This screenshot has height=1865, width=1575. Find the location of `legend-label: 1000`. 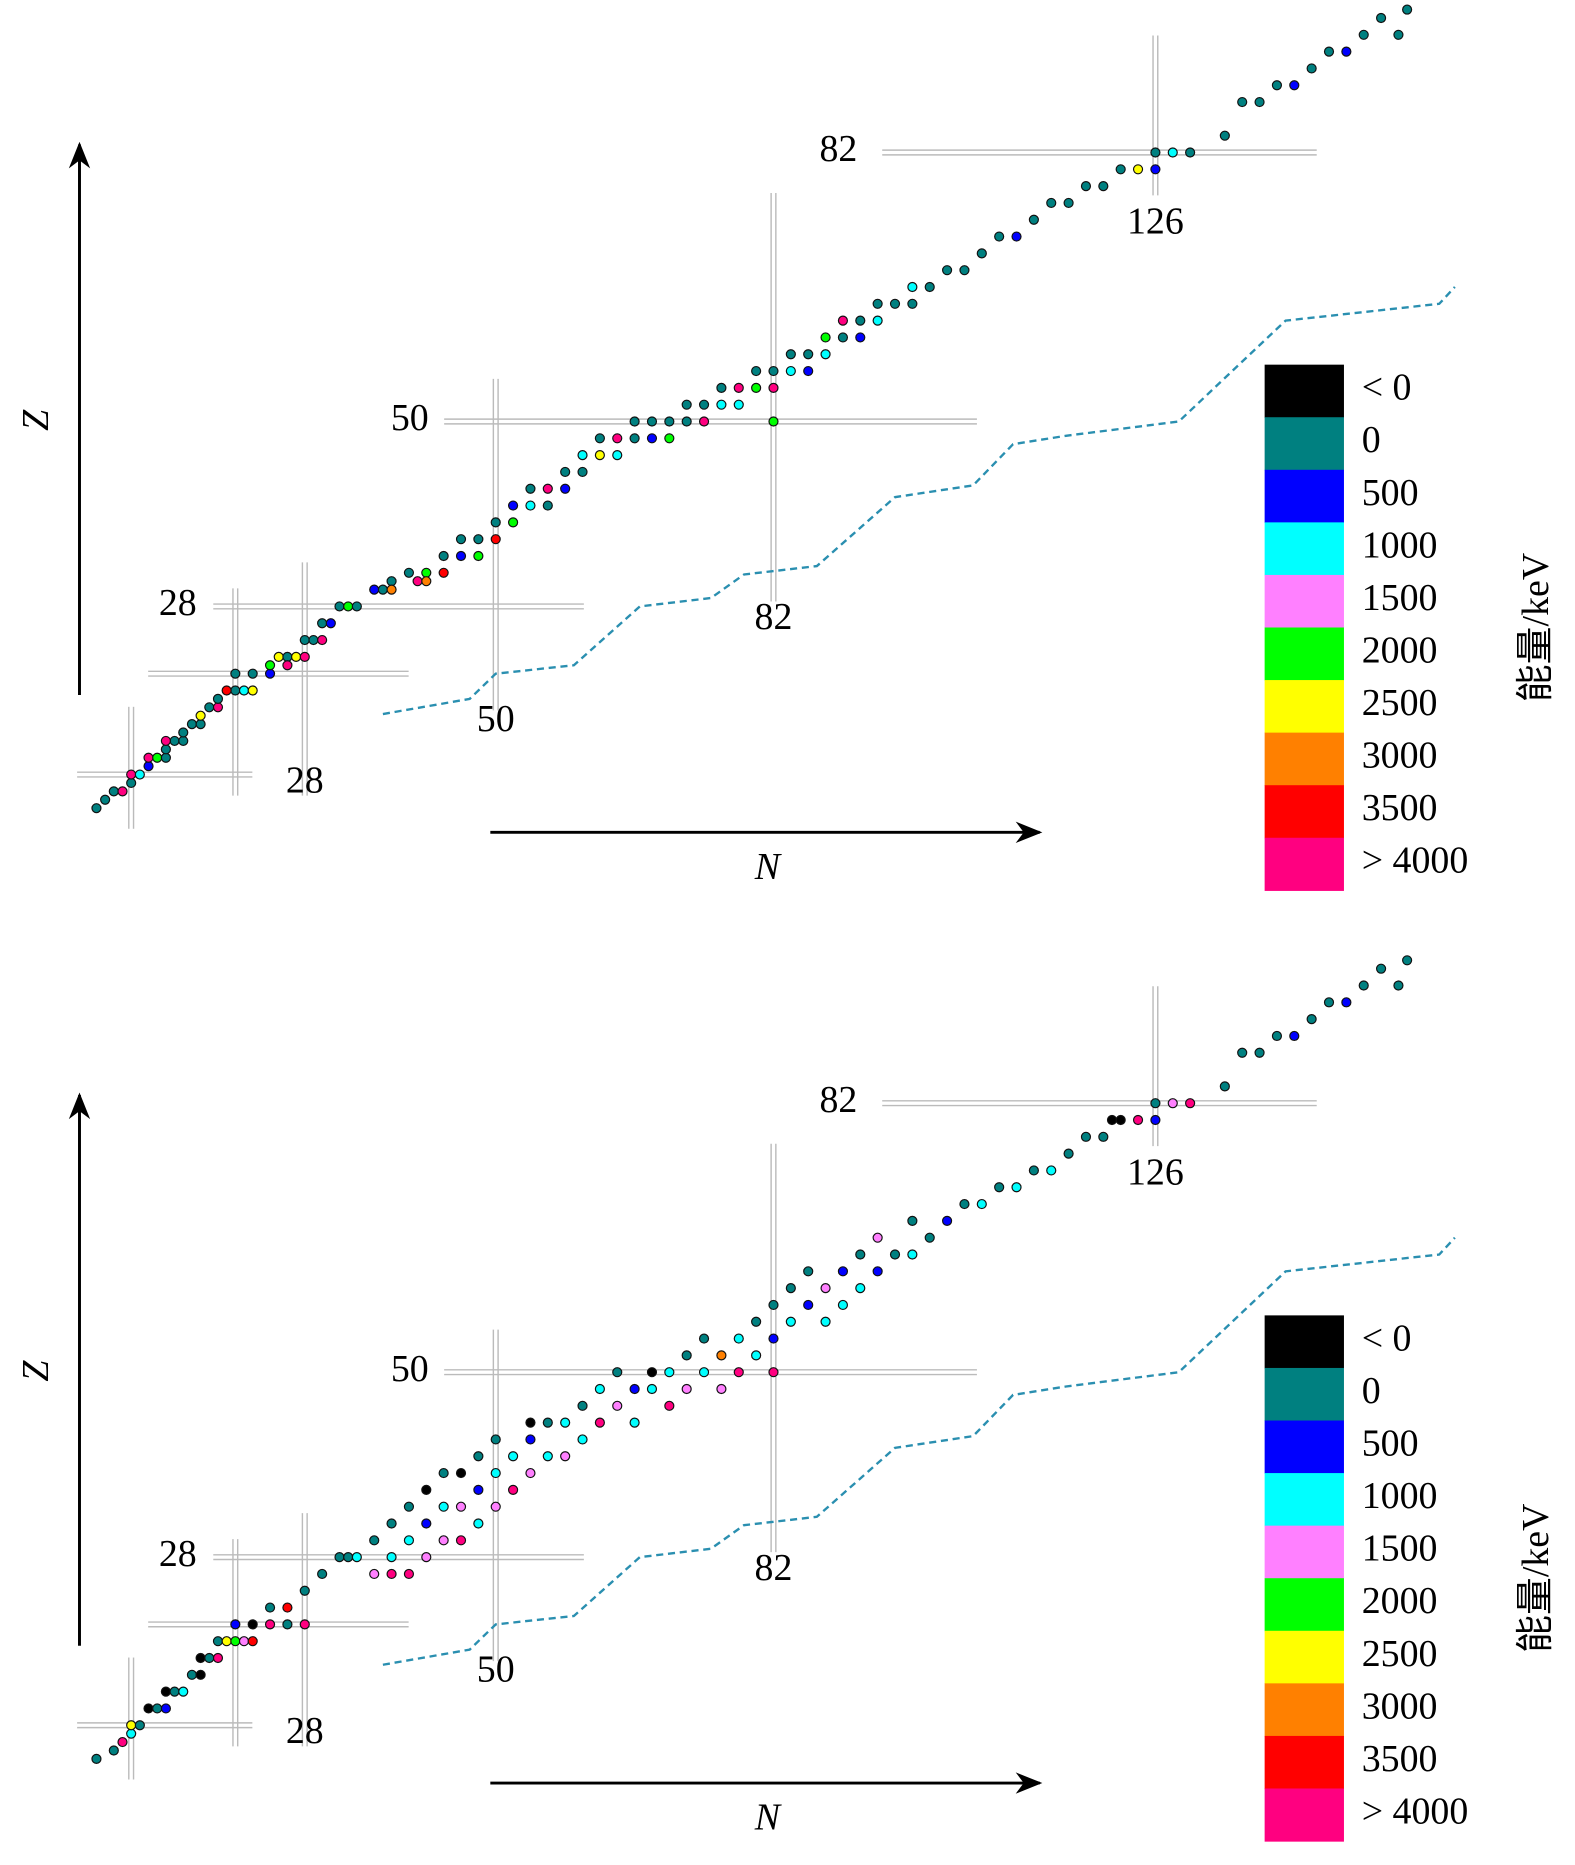

legend-label: 1000 is located at coordinates (1400, 545).